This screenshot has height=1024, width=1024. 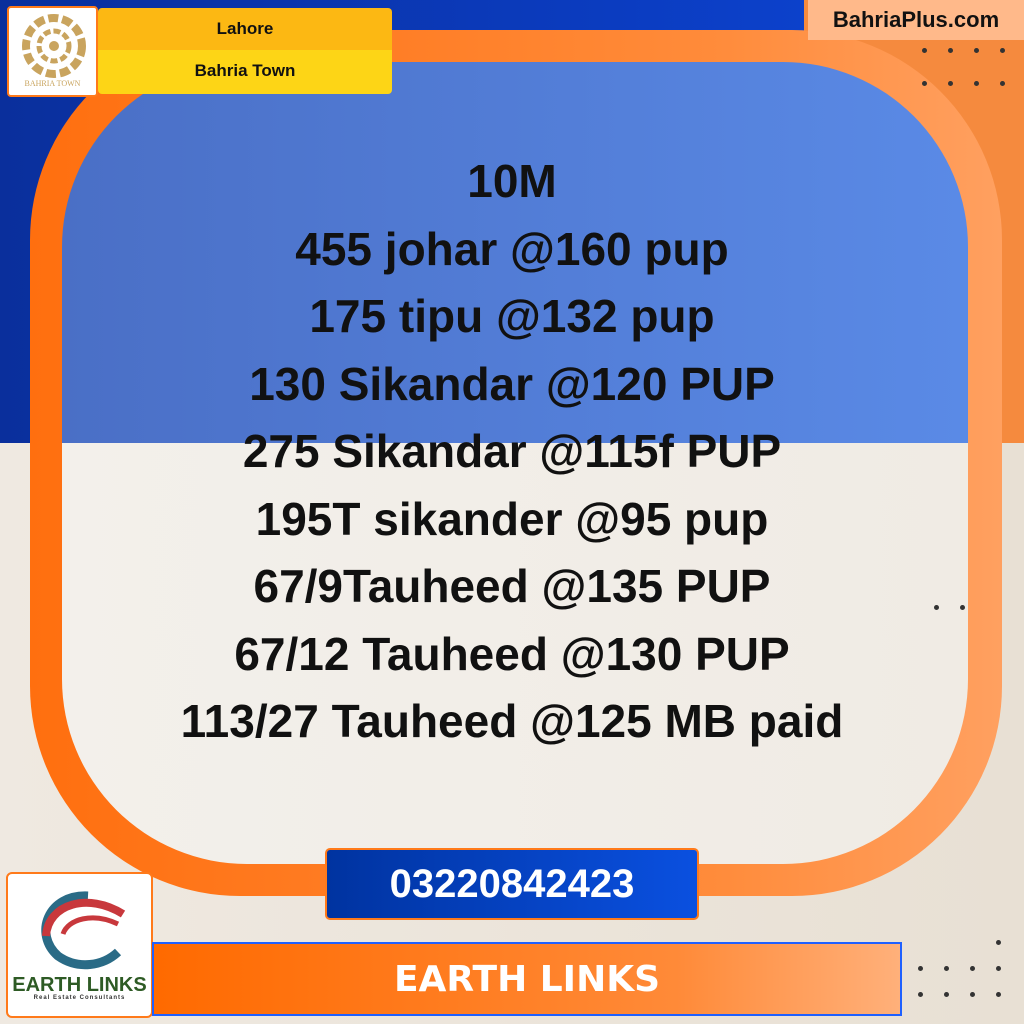 I want to click on phone-number: 03220842423, so click(x=512, y=884).